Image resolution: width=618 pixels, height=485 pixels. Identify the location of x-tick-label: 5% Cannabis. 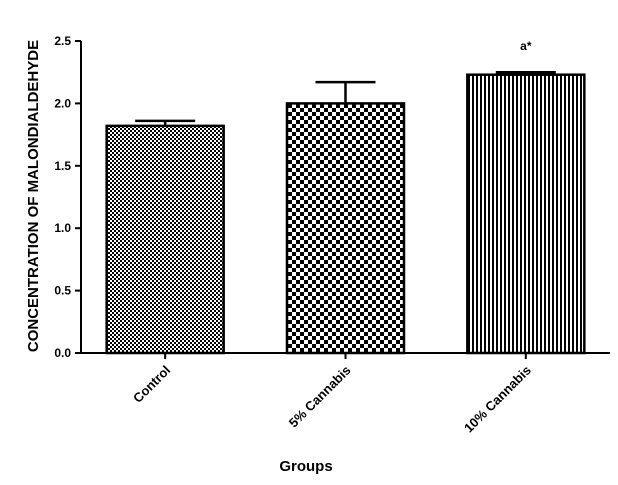
(320, 397).